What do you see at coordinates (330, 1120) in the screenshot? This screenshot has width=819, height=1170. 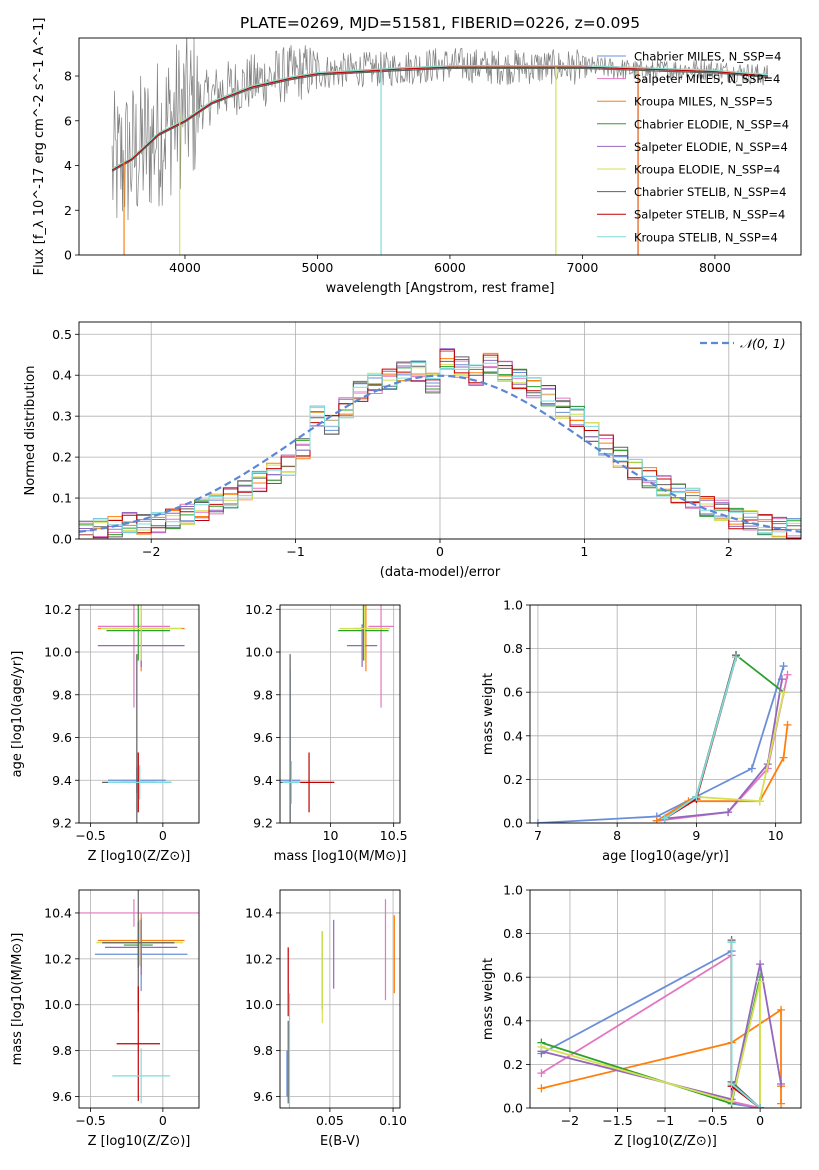 I see `x-tick-label: 0.05` at bounding box center [330, 1120].